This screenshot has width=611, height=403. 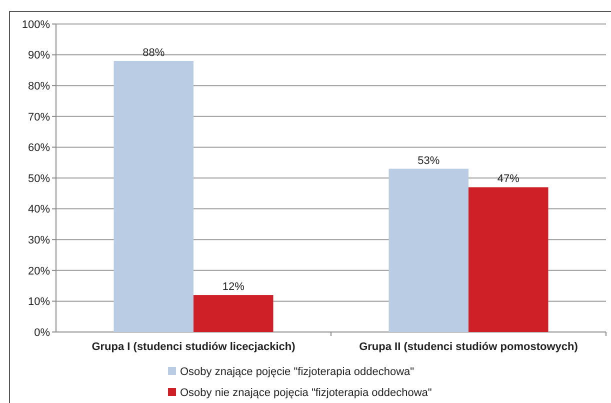 What do you see at coordinates (194, 347) in the screenshot?
I see `x-tick-label: Grupa I (studenci studiów licecjackich)` at bounding box center [194, 347].